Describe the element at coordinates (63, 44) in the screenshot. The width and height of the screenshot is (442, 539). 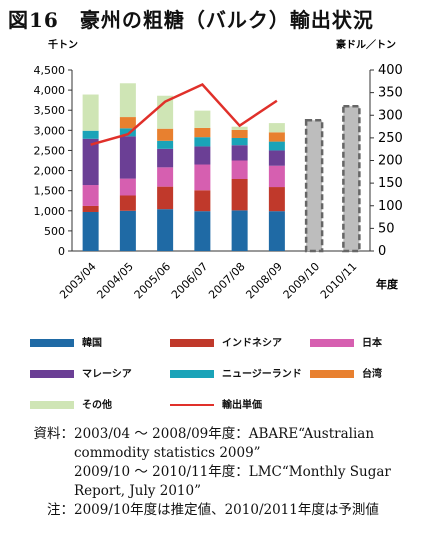
I see `left-axis-unit: 千トン` at that location.